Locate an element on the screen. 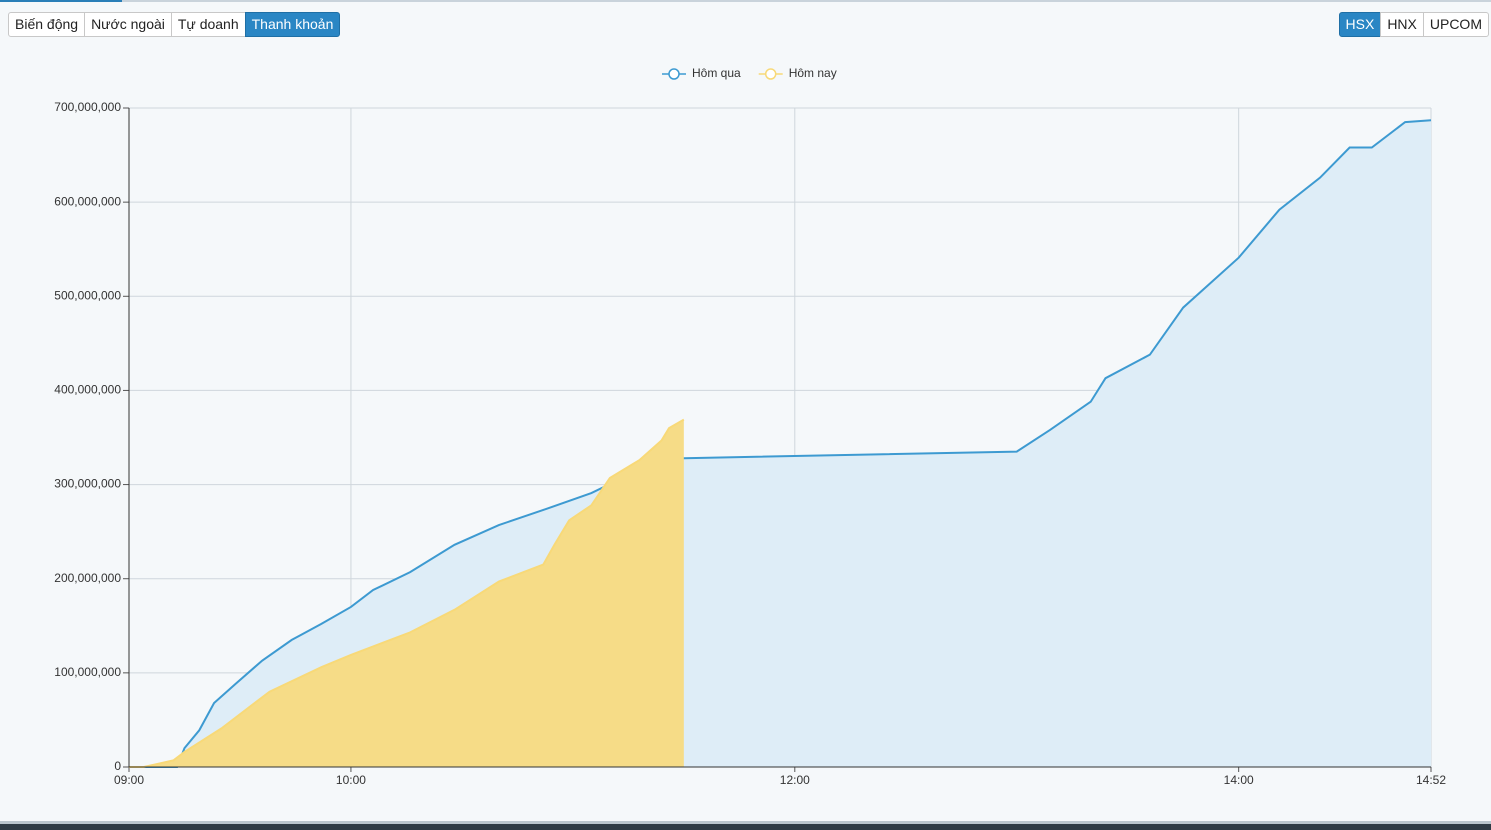 The image size is (1491, 830). y-tick-label: 0 is located at coordinates (117, 766).